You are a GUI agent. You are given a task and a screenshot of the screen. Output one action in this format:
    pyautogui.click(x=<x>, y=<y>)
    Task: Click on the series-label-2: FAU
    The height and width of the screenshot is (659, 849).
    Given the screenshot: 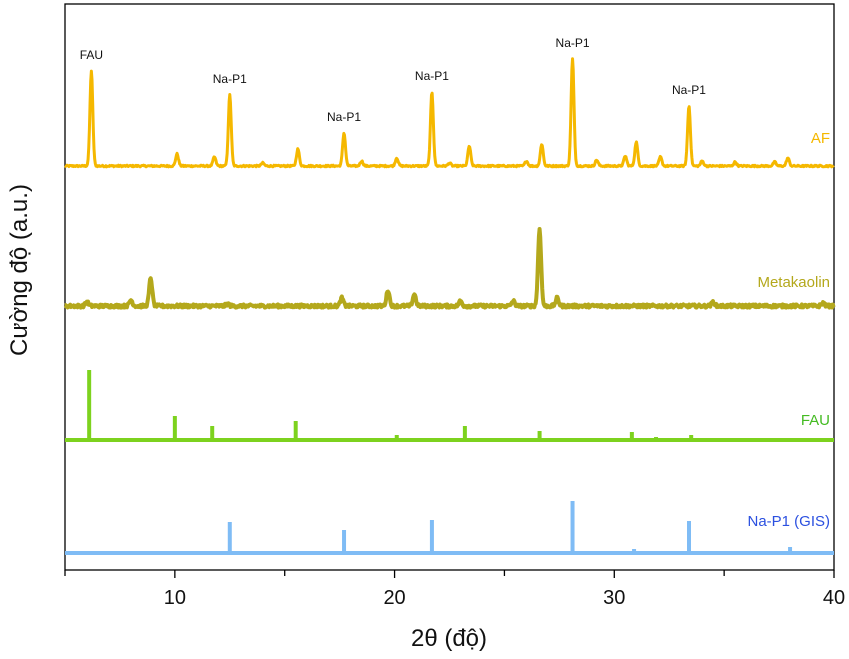 What is the action you would take?
    pyautogui.click(x=815, y=420)
    